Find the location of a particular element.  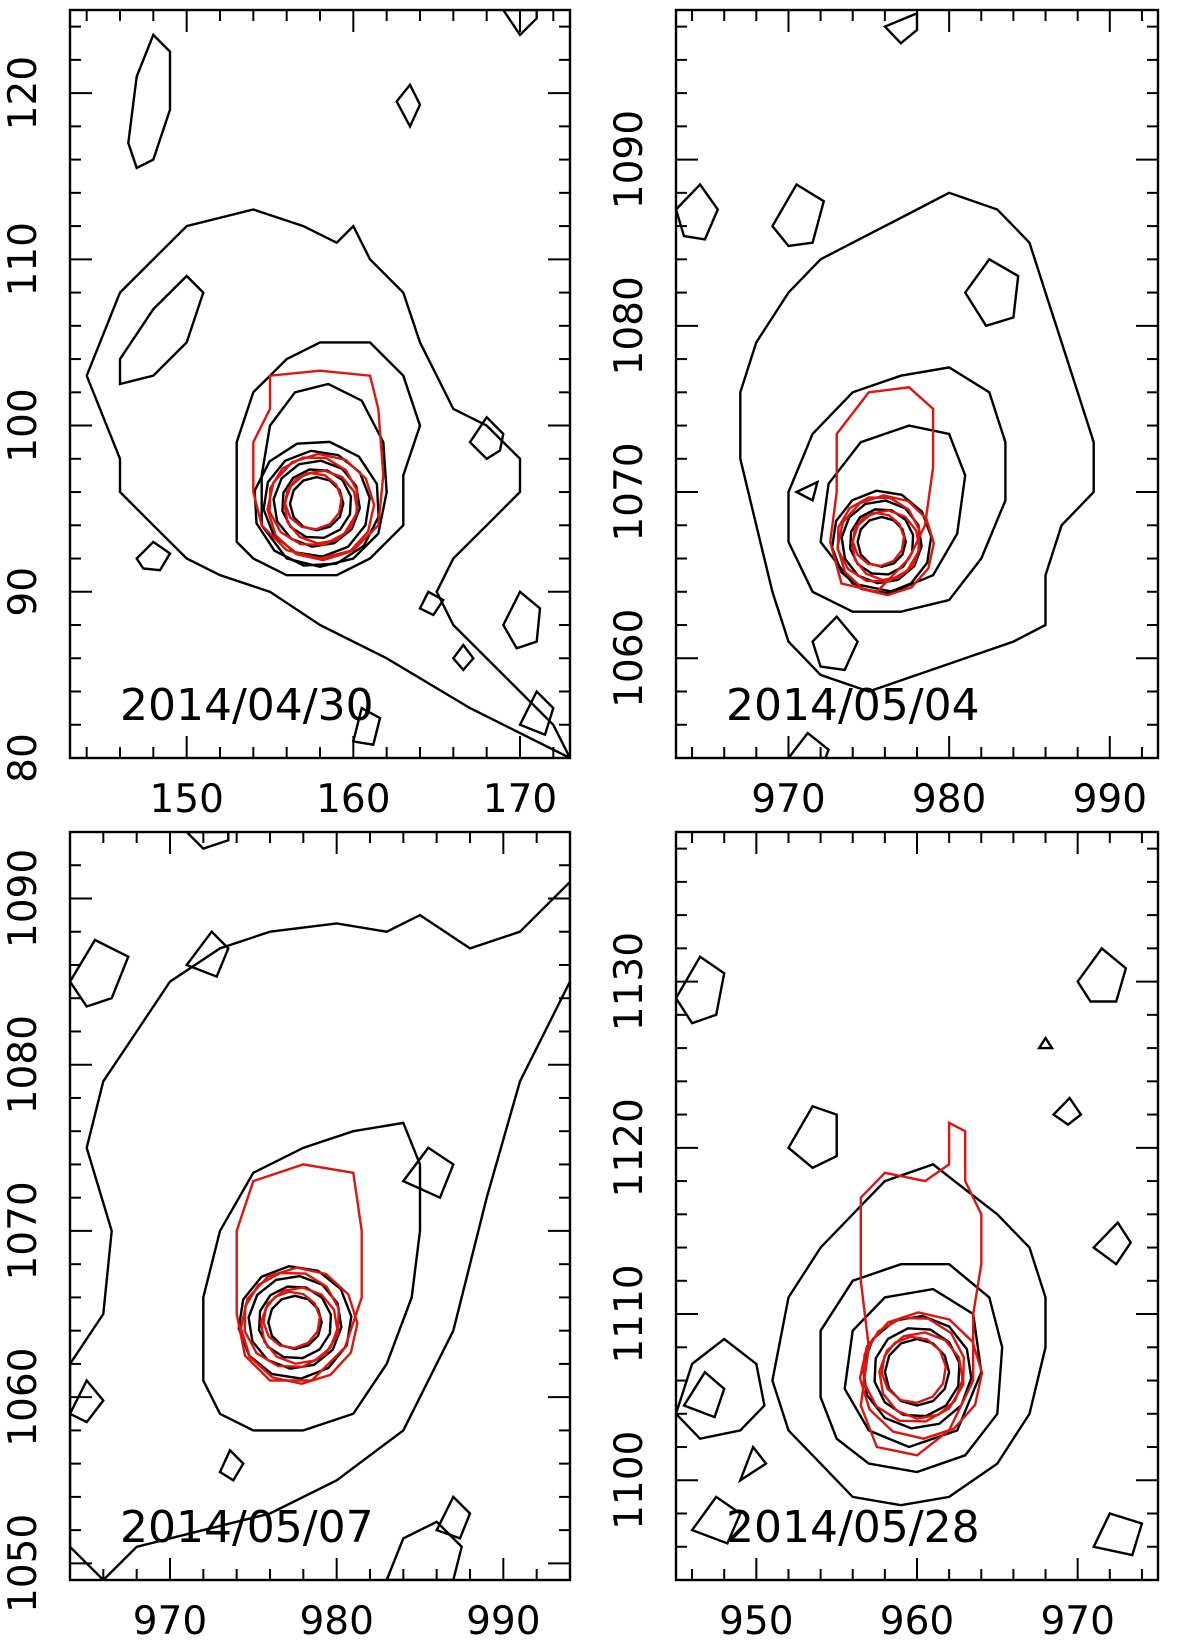

x-tick-label: 960 is located at coordinates (917, 1620).